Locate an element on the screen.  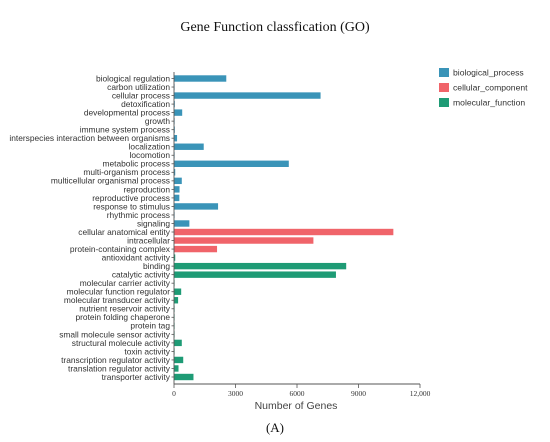
category-label-intracellular: intracellular is located at coordinates (148, 240).